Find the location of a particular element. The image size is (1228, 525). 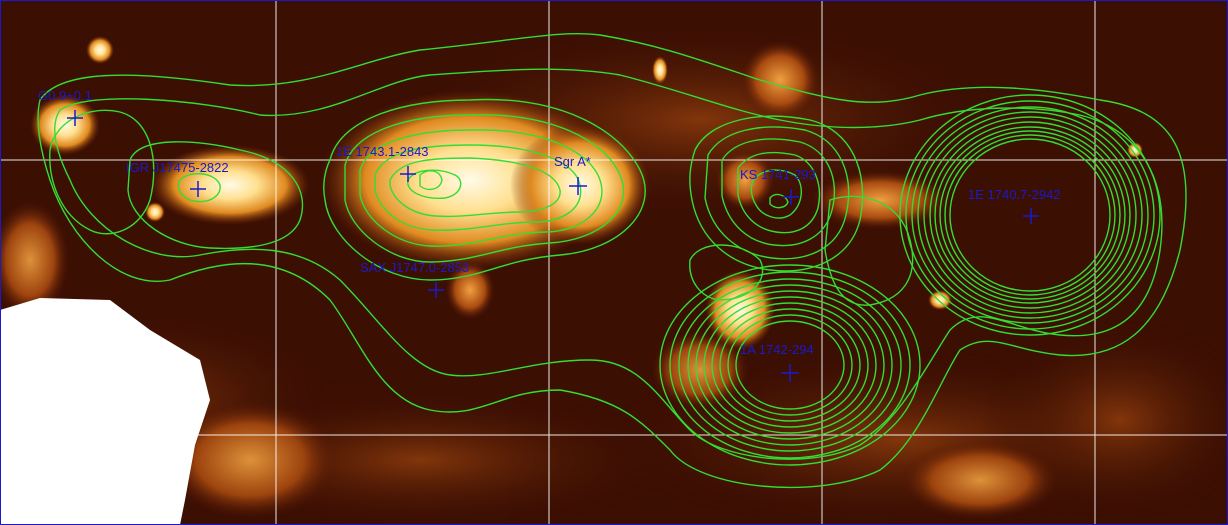

marker-1e1740 is located at coordinates (1031, 216).